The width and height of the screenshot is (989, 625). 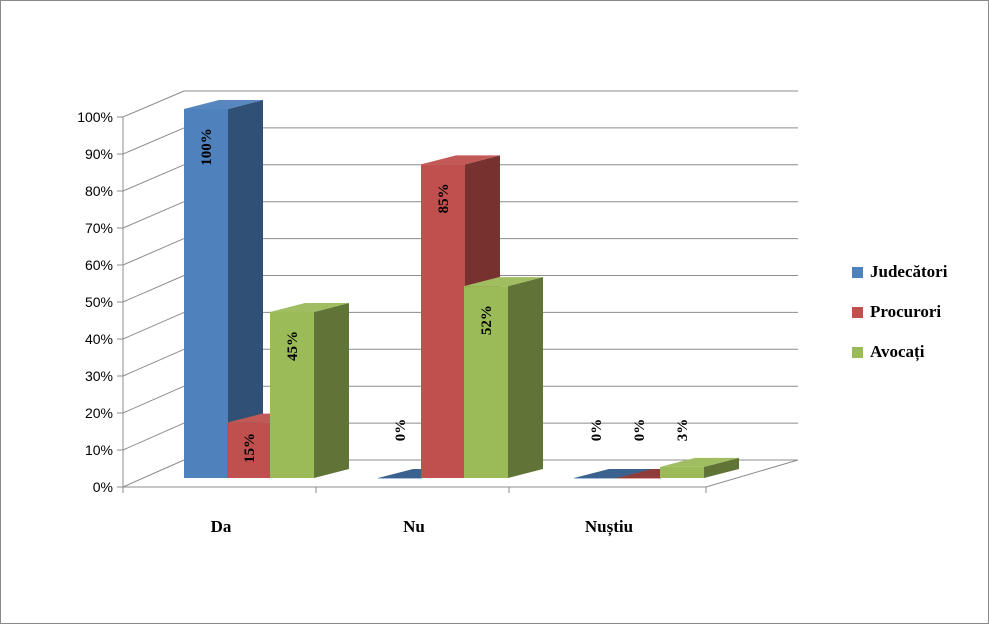 I want to click on y-tick-label: 0%, so click(x=103, y=487).